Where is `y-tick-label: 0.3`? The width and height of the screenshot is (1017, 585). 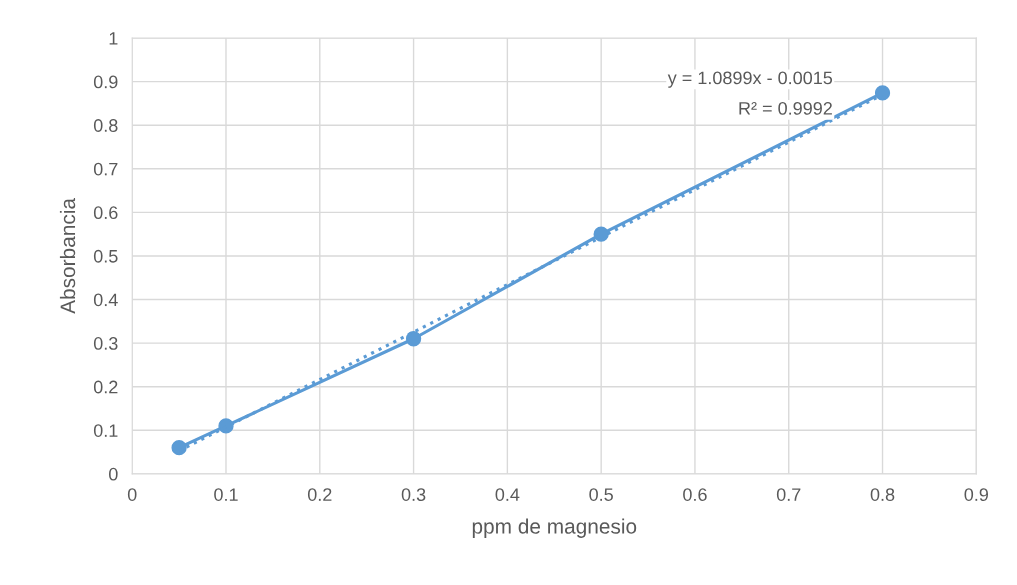
y-tick-label: 0.3 is located at coordinates (105, 343).